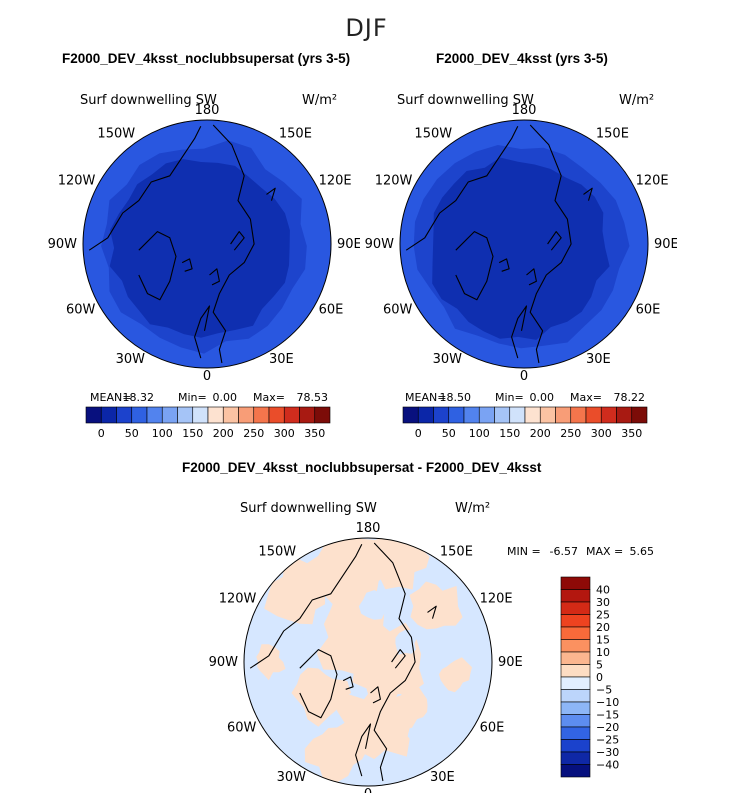 The image size is (733, 798). What do you see at coordinates (284, 433) in the screenshot?
I see `colorbar-tick-label: 300` at bounding box center [284, 433].